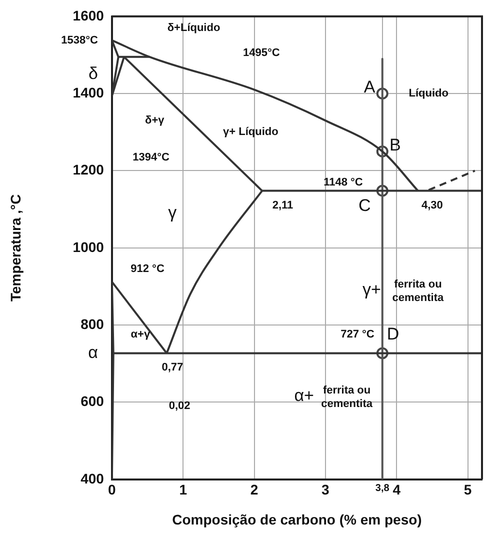 Image resolution: width=496 pixels, height=541 pixels. I want to click on annotation: γ, so click(173, 212).